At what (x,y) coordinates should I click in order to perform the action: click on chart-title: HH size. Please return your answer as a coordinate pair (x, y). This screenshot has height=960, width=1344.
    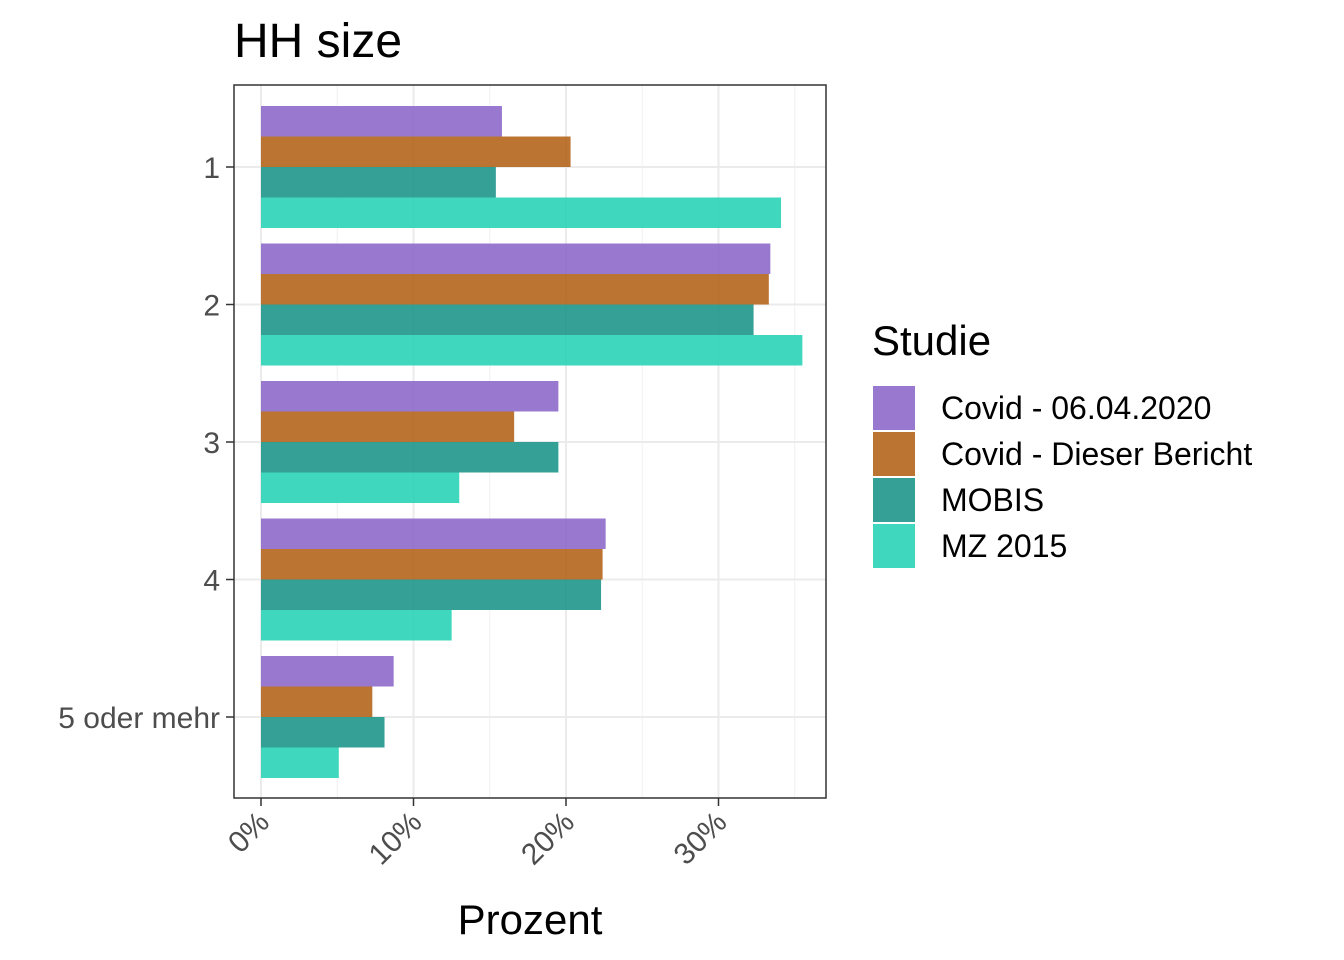
    Looking at the image, I should click on (318, 41).